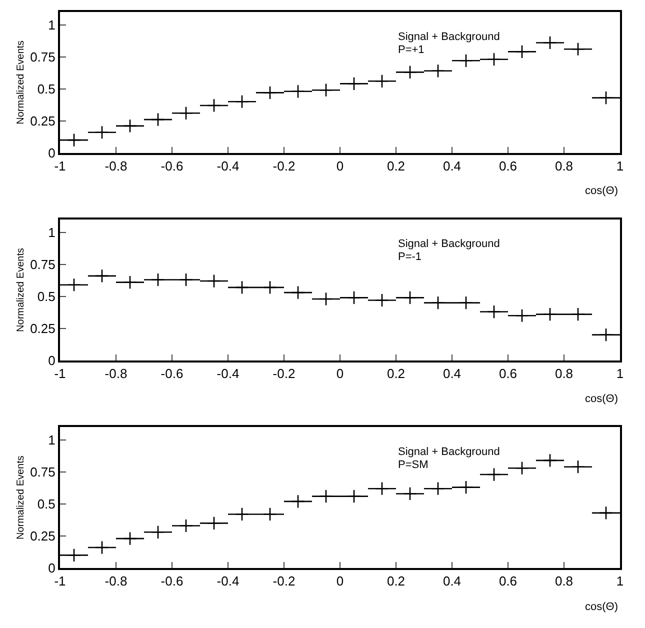  Describe the element at coordinates (411, 50) in the screenshot. I see `annotation: P=+1` at that location.